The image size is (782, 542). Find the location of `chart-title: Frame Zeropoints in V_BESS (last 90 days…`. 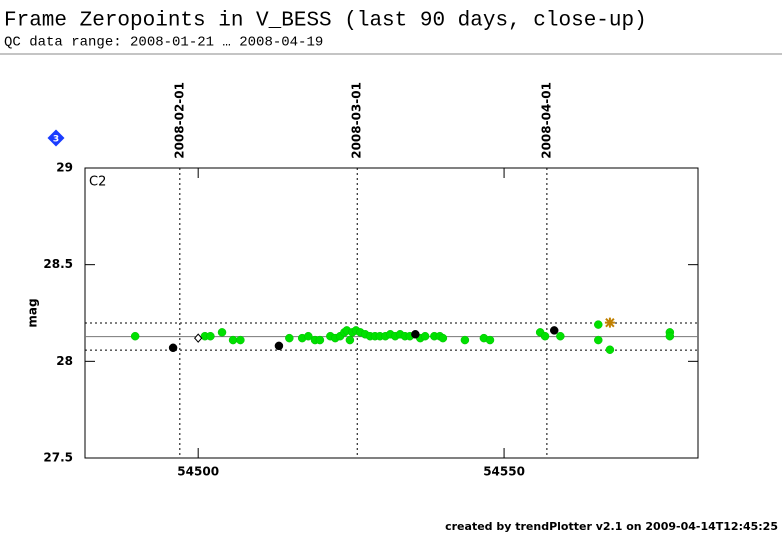

chart-title: Frame Zeropoints in V_BESS (last 90 days… is located at coordinates (325, 21).